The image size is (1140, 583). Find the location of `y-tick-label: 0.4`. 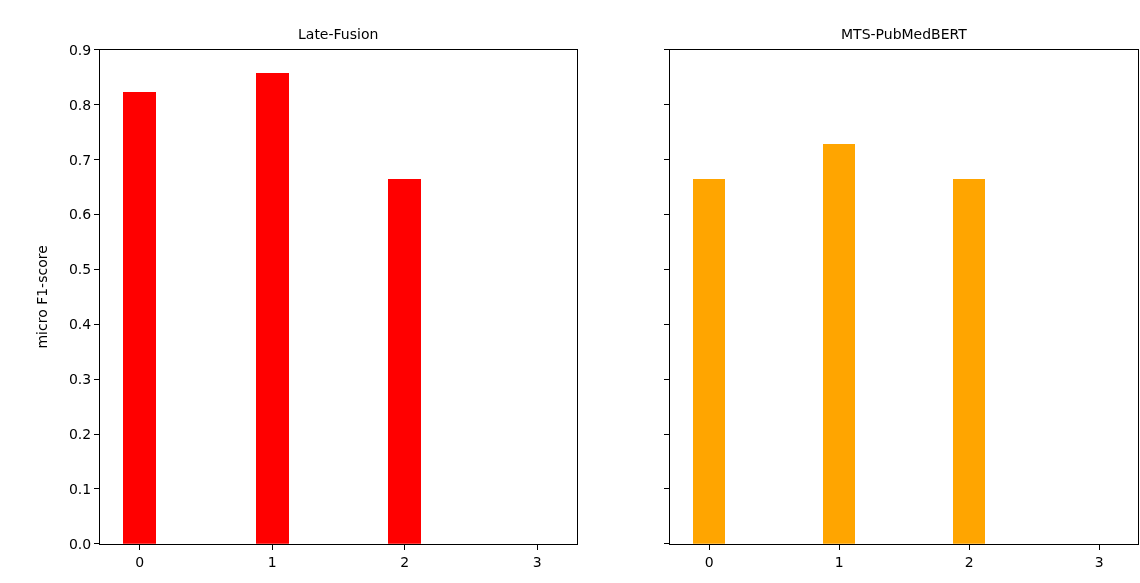

y-tick-label: 0.4 is located at coordinates (80, 324).